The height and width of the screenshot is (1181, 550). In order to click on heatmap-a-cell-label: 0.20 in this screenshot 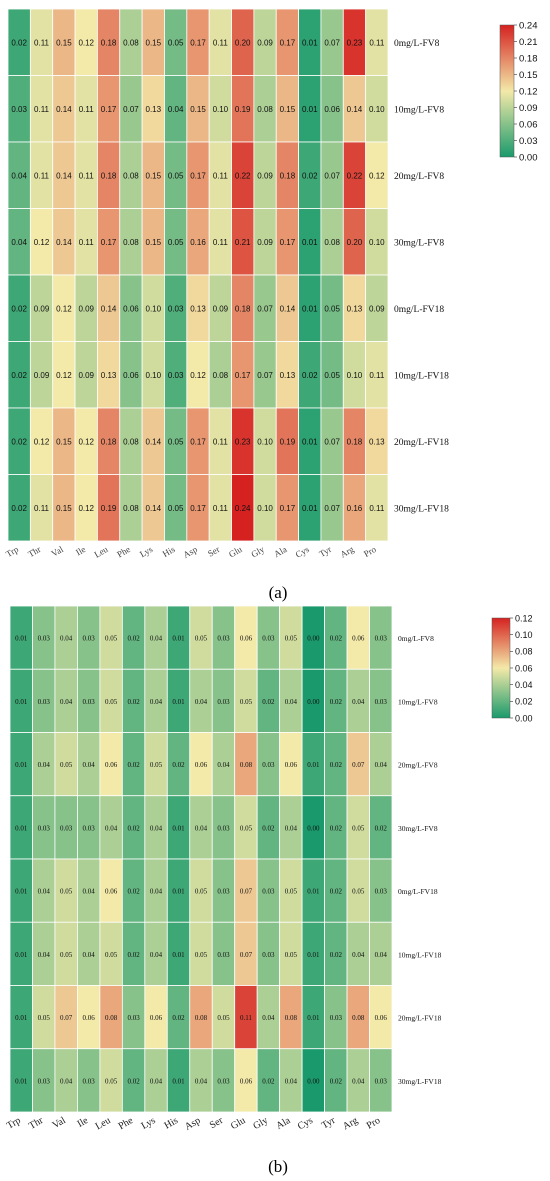, I will do `click(243, 42)`.